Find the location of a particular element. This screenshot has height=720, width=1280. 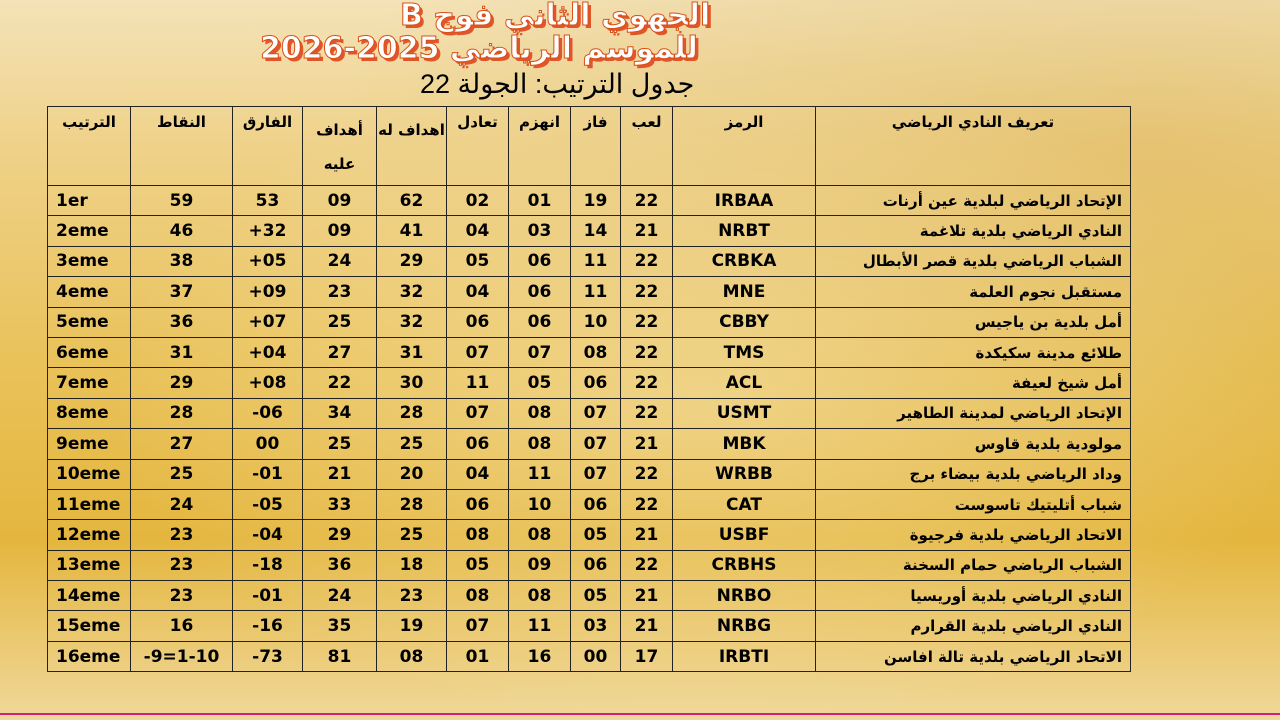

cell-name: طلائع مدينة سكيكدة is located at coordinates (973, 352).